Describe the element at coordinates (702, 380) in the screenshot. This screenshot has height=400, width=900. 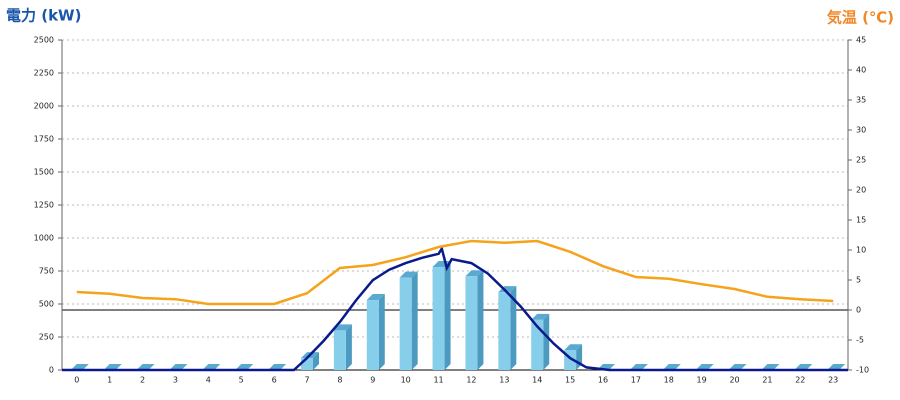
I see `x-tick-label: 19` at that location.